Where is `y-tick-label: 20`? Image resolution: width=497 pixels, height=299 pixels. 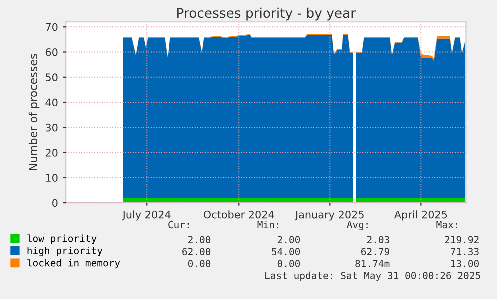 y-tick-label: 20 is located at coordinates (52, 153).